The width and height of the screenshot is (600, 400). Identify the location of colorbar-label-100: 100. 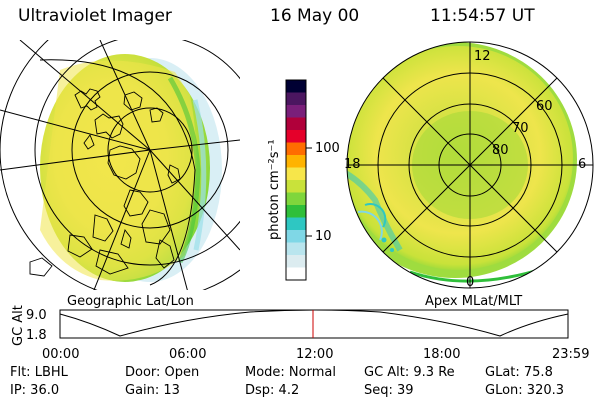
(327, 148).